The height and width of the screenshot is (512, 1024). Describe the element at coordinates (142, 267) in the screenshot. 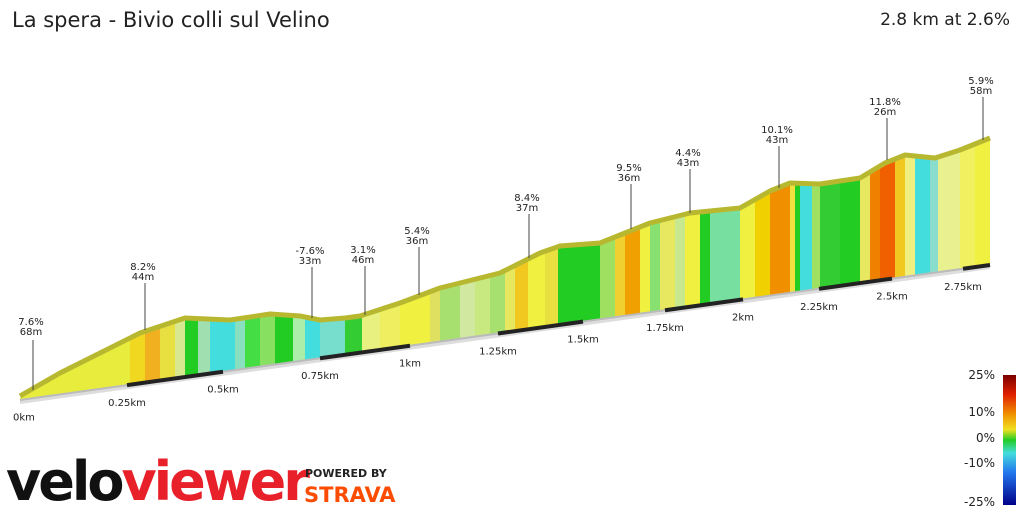

I see `annotation-grade: 8.2%` at that location.